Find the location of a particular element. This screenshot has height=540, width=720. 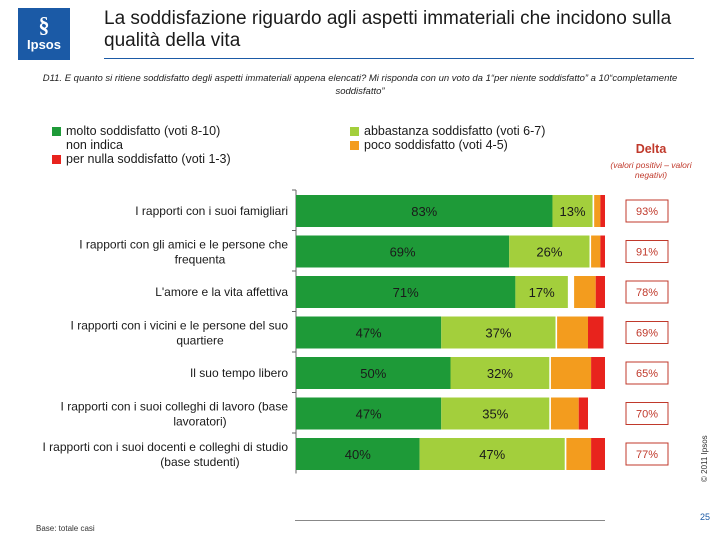

legend-swatch-poco is located at coordinates (354, 145).